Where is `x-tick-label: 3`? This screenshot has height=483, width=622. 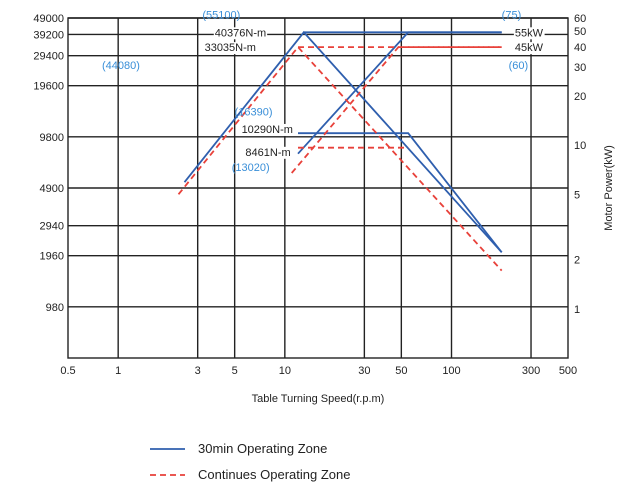 x-tick-label: 3 is located at coordinates (198, 371).